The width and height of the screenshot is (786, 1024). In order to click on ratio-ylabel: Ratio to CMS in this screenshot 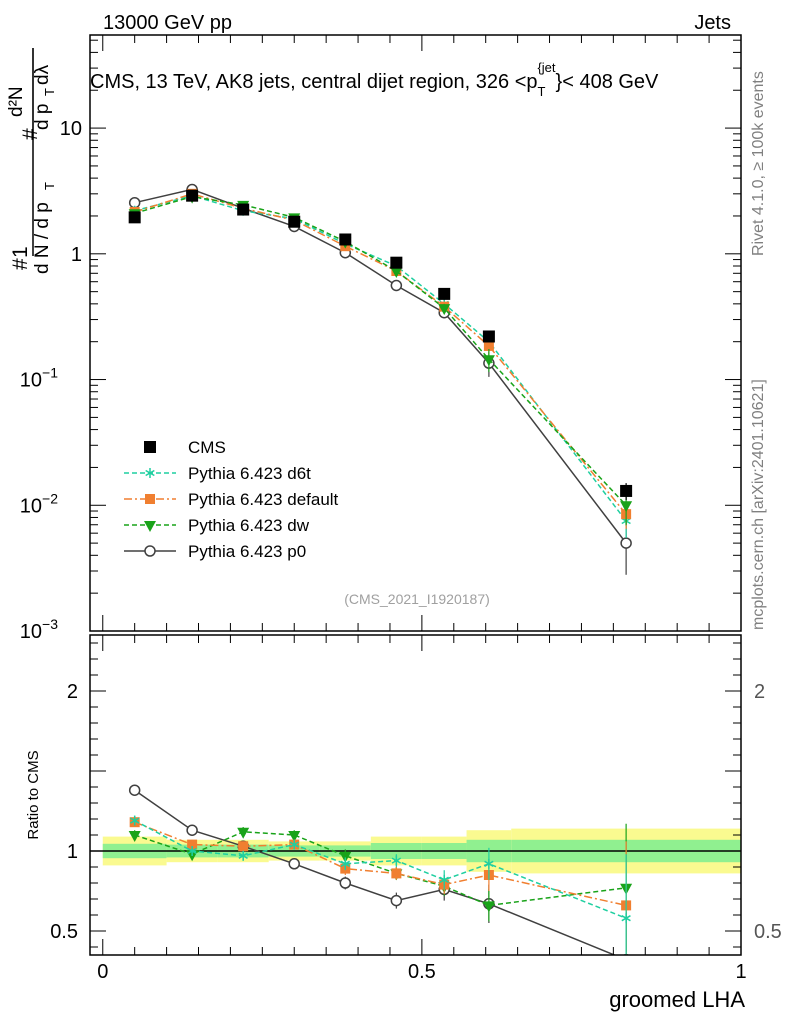, I will do `click(33, 794)`.